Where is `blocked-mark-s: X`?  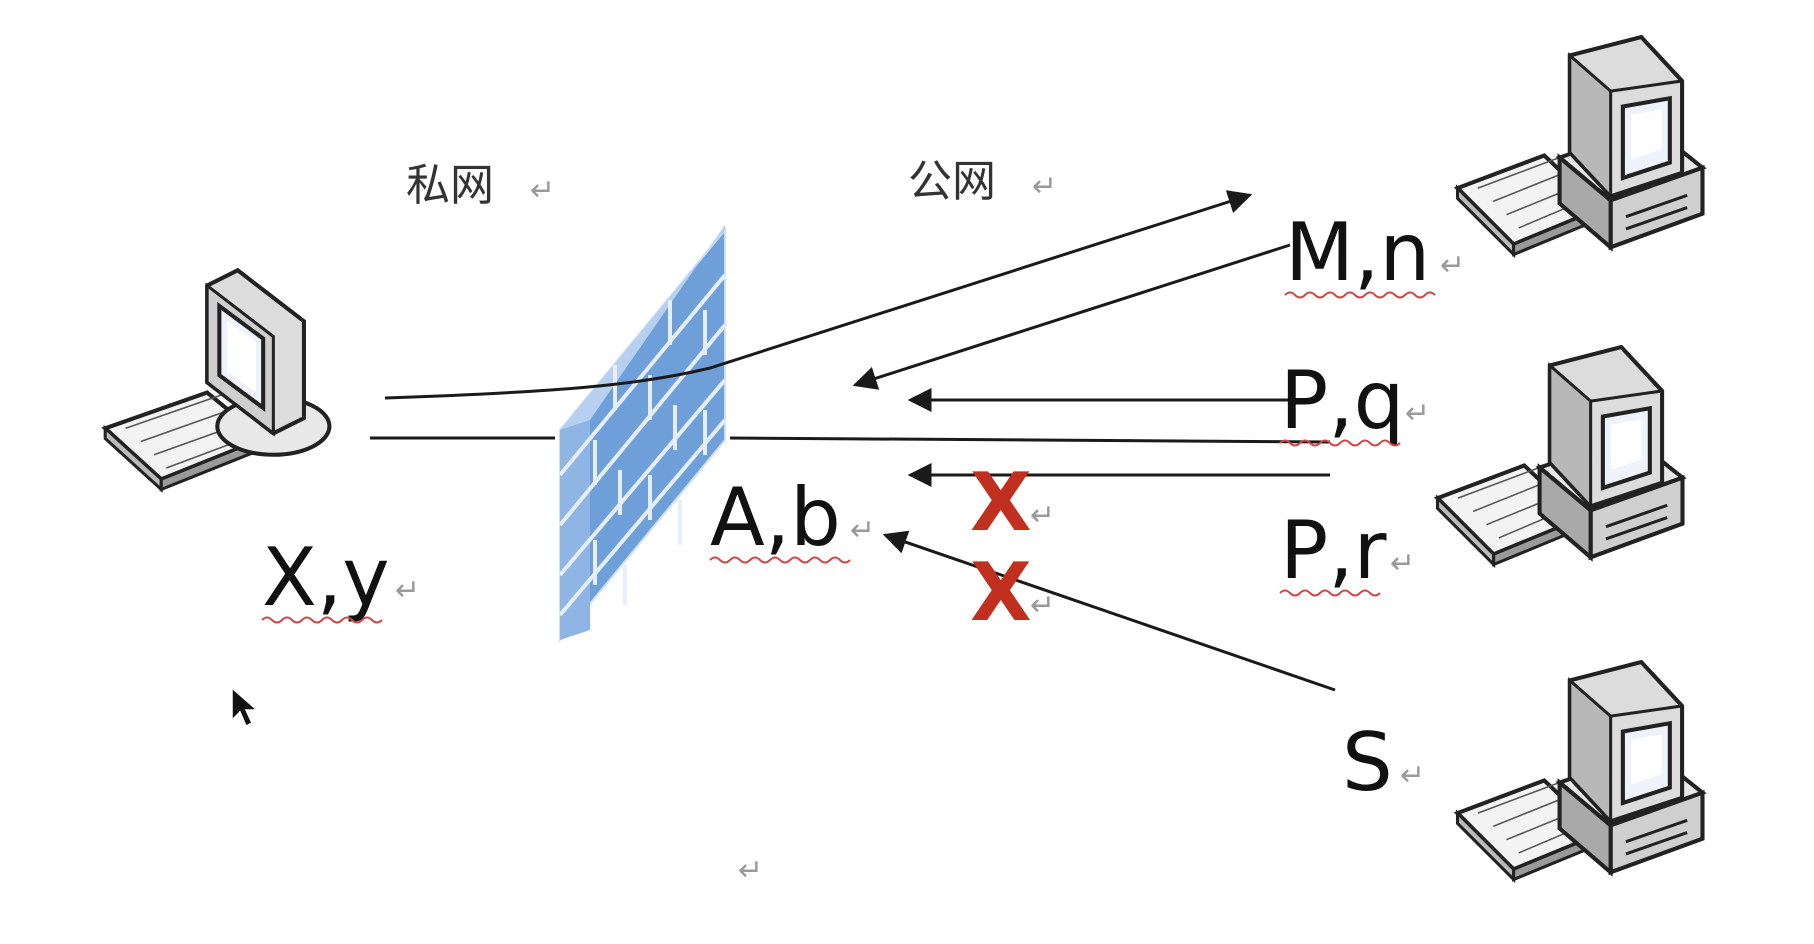
blocked-mark-s: X is located at coordinates (1001, 592).